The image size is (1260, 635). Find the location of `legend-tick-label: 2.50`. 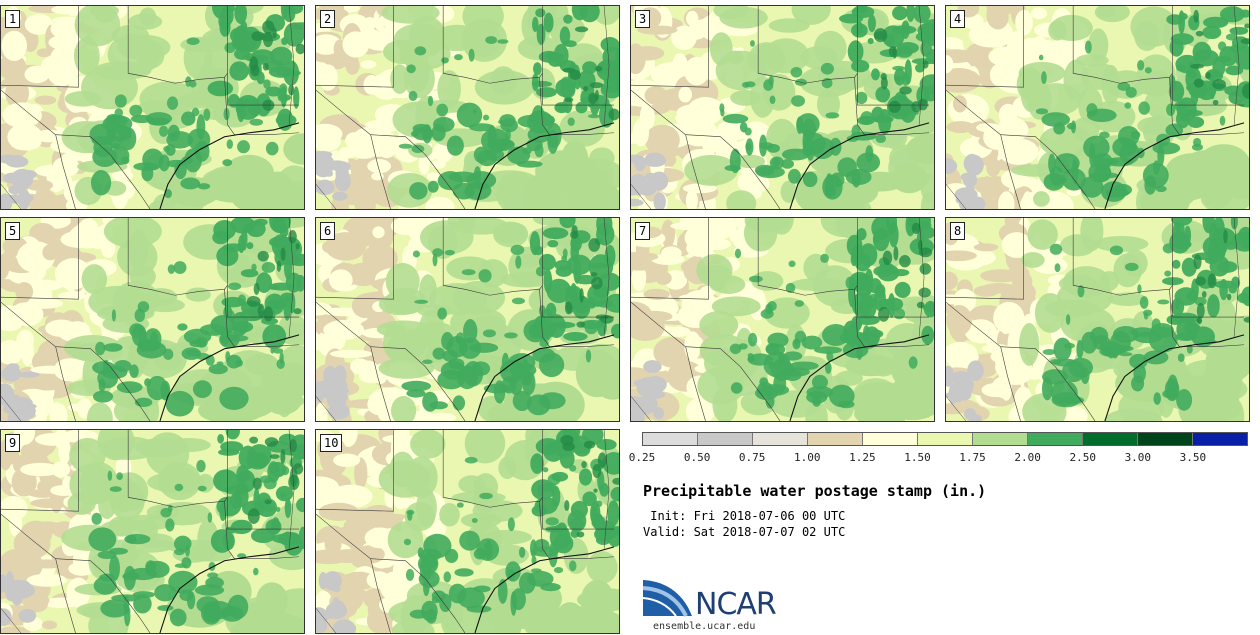

legend-tick-label: 2.50 is located at coordinates (1082, 457).